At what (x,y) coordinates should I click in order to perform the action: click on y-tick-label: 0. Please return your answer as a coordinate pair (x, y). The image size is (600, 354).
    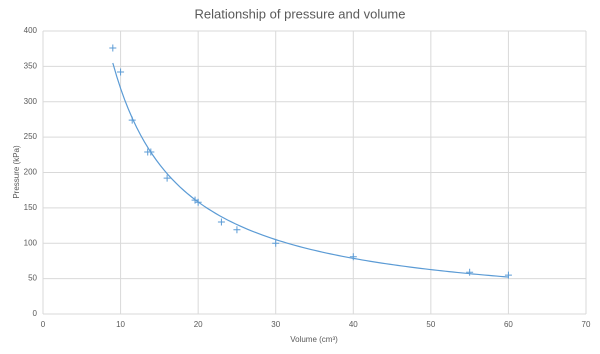
    Looking at the image, I should click on (35, 313).